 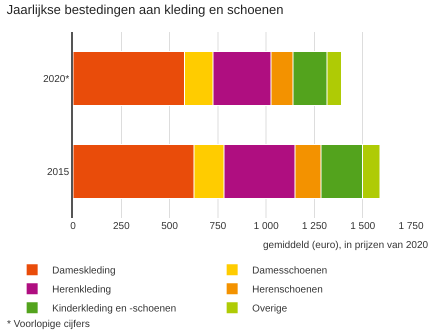 What do you see at coordinates (82, 290) in the screenshot?
I see `legend-label: Herenkleding` at bounding box center [82, 290].